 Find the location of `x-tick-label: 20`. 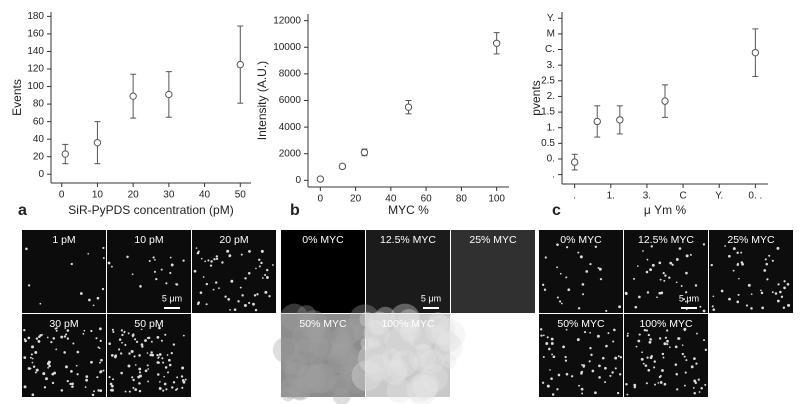

x-tick-label: 20 is located at coordinates (356, 199).